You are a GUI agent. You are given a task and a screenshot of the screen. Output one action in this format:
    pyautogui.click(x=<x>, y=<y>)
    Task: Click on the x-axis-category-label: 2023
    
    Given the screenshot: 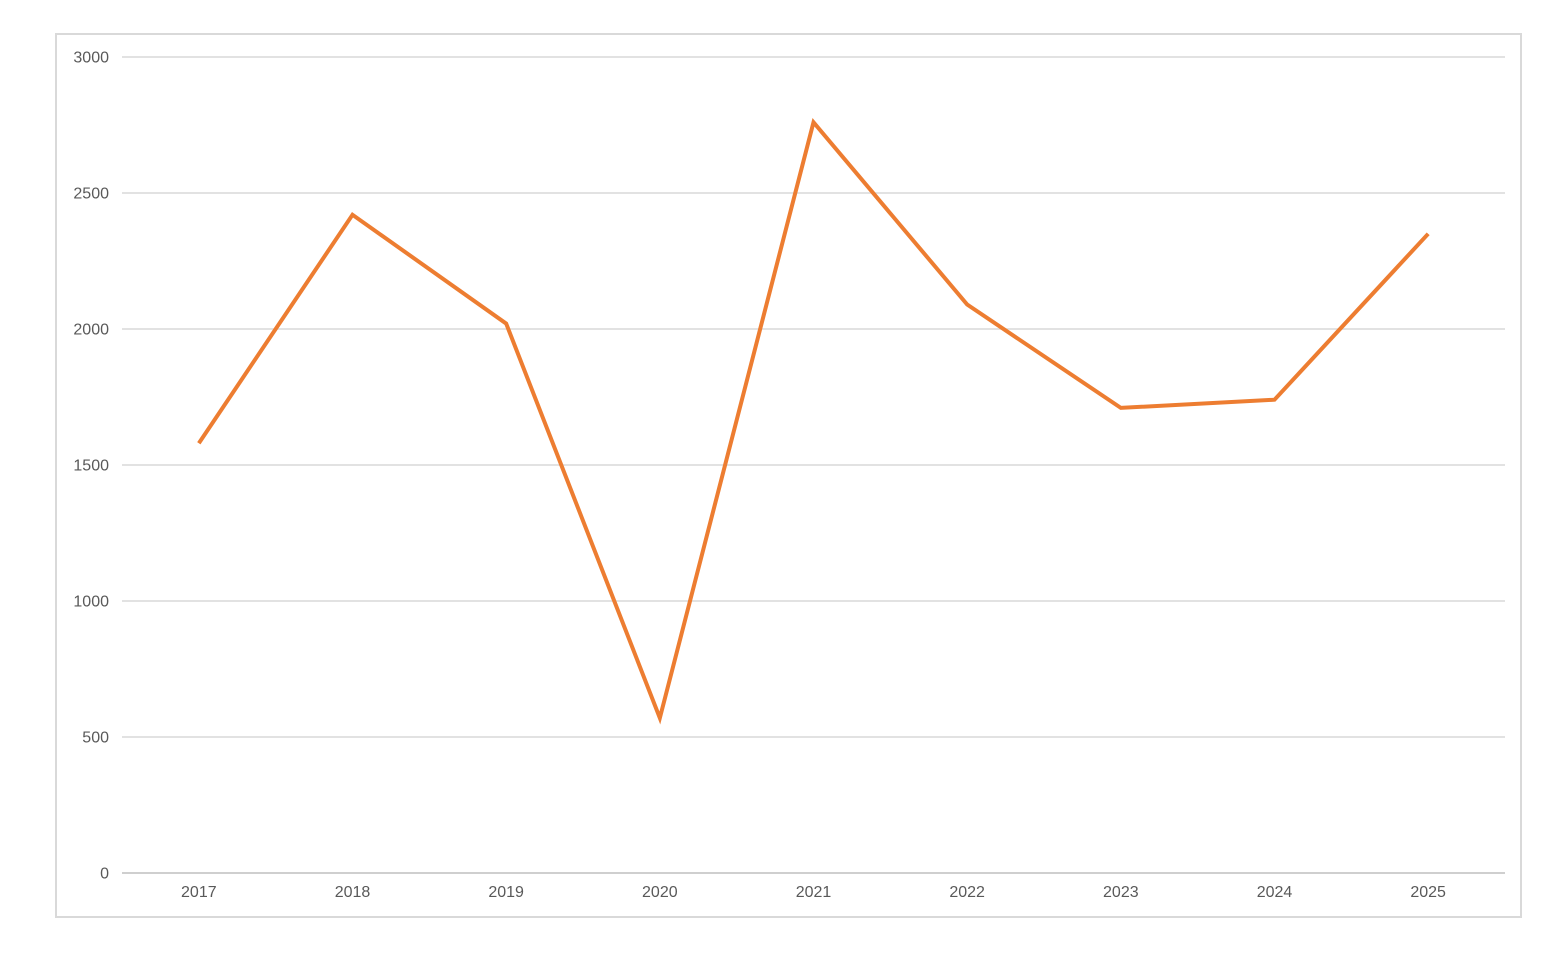 What is the action you would take?
    pyautogui.click(x=1121, y=892)
    